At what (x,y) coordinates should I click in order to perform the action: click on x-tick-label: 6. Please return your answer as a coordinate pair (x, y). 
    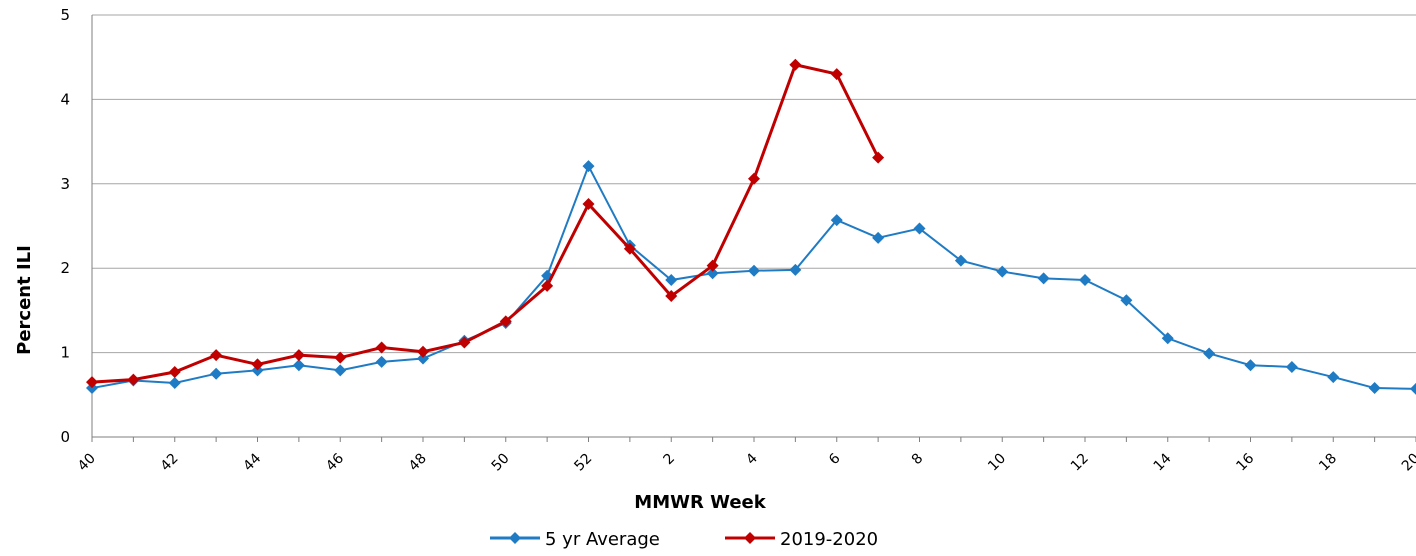
    Looking at the image, I should click on (835, 459).